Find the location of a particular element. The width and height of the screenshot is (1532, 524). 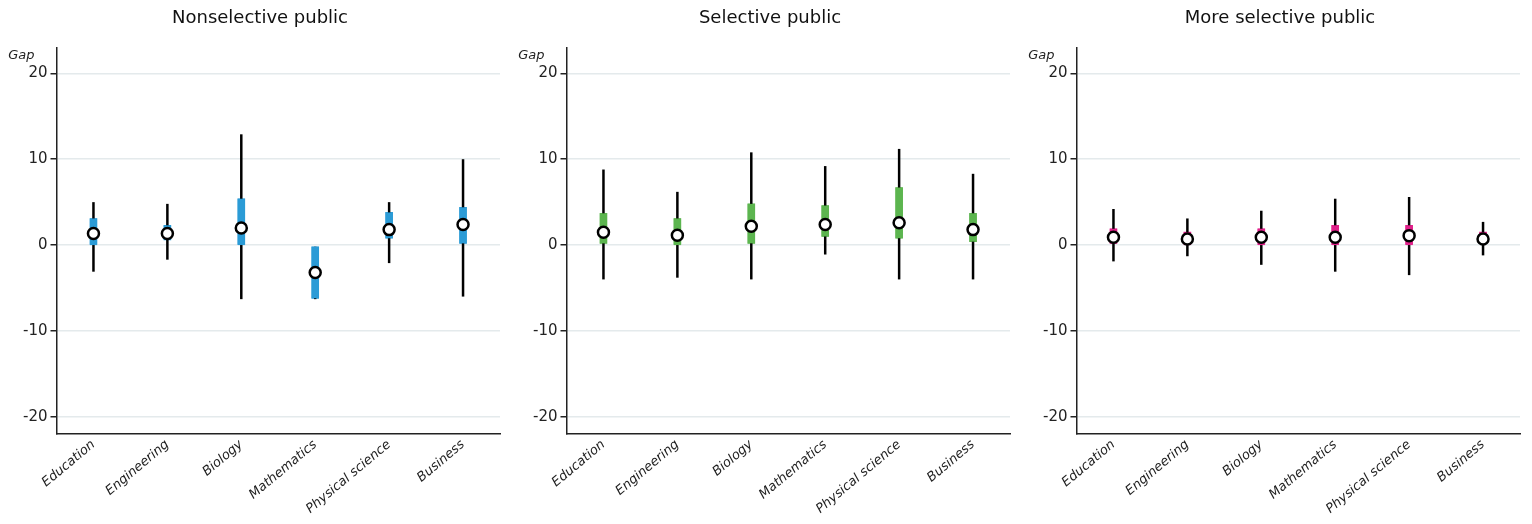

chart-title: More selective public is located at coordinates (1280, 17).